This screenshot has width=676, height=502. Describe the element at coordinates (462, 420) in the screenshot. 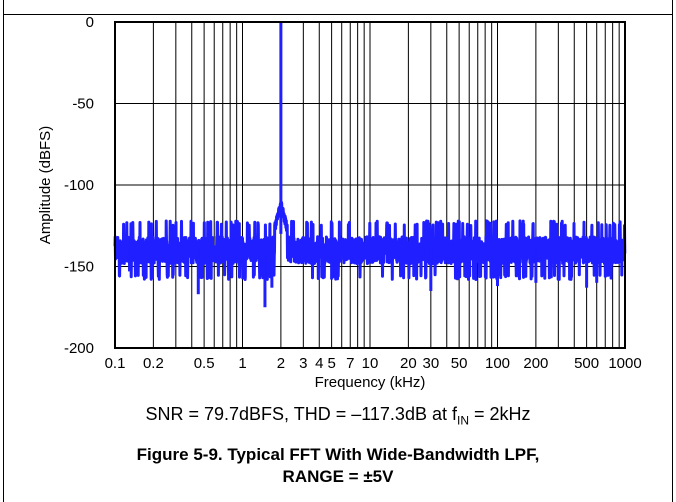

I see `caption-subscript: IN` at that location.